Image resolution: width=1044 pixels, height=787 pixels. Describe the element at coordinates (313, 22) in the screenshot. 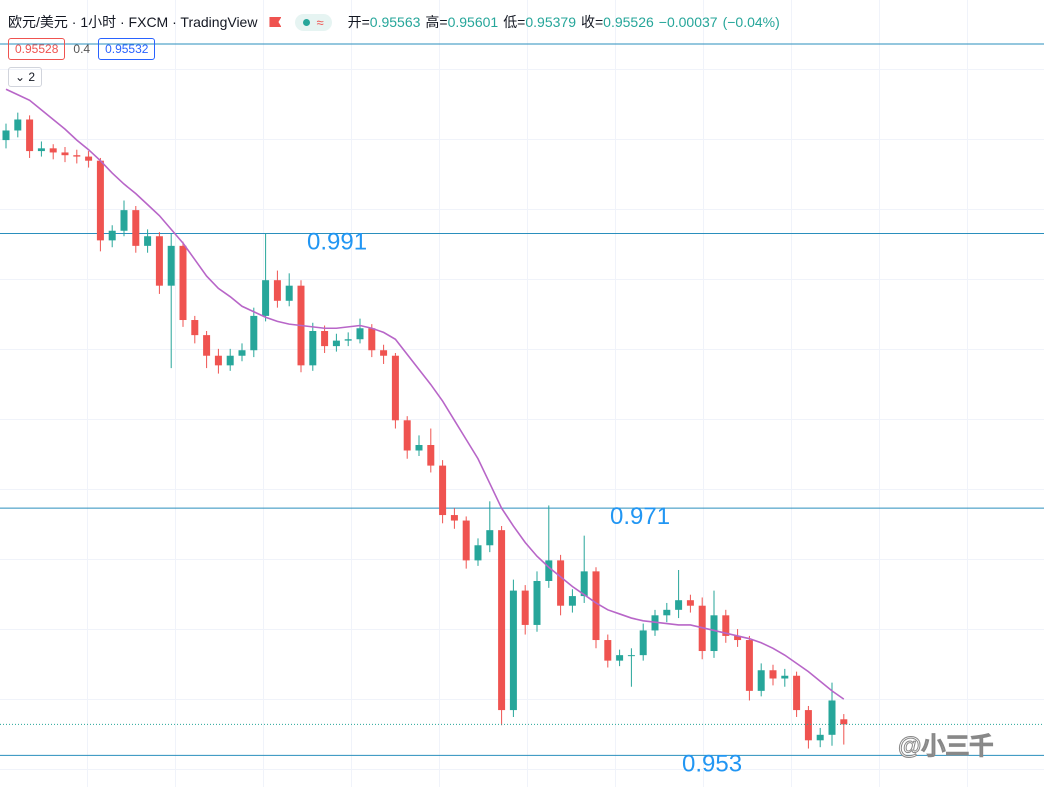

I see `status-pill: ≈` at that location.